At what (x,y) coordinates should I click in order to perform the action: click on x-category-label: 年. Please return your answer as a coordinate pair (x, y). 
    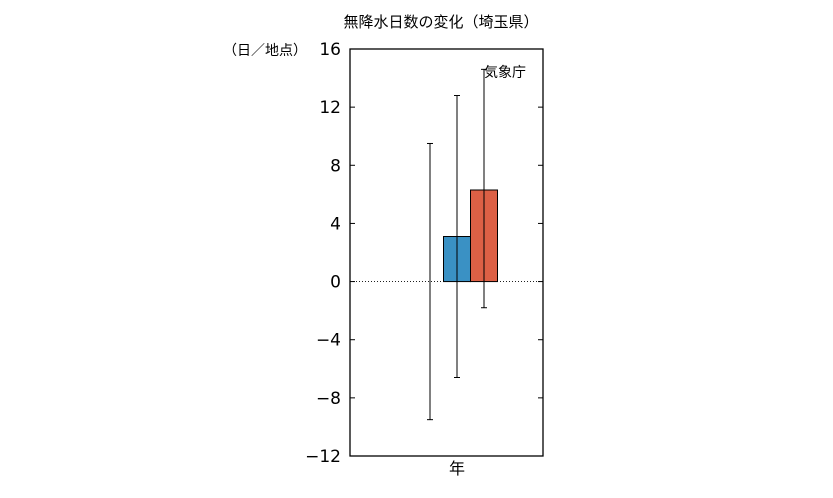
    Looking at the image, I should click on (457, 468).